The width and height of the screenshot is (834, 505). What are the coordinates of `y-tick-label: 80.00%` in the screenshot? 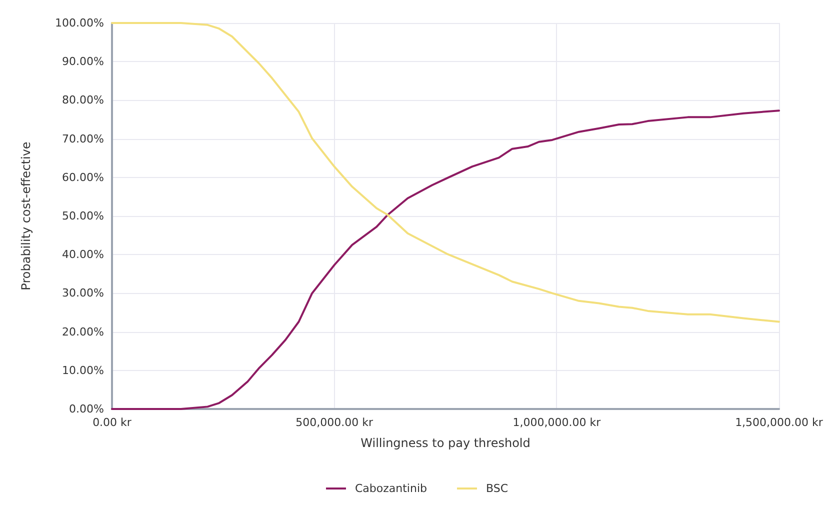 It's located at (83, 100).